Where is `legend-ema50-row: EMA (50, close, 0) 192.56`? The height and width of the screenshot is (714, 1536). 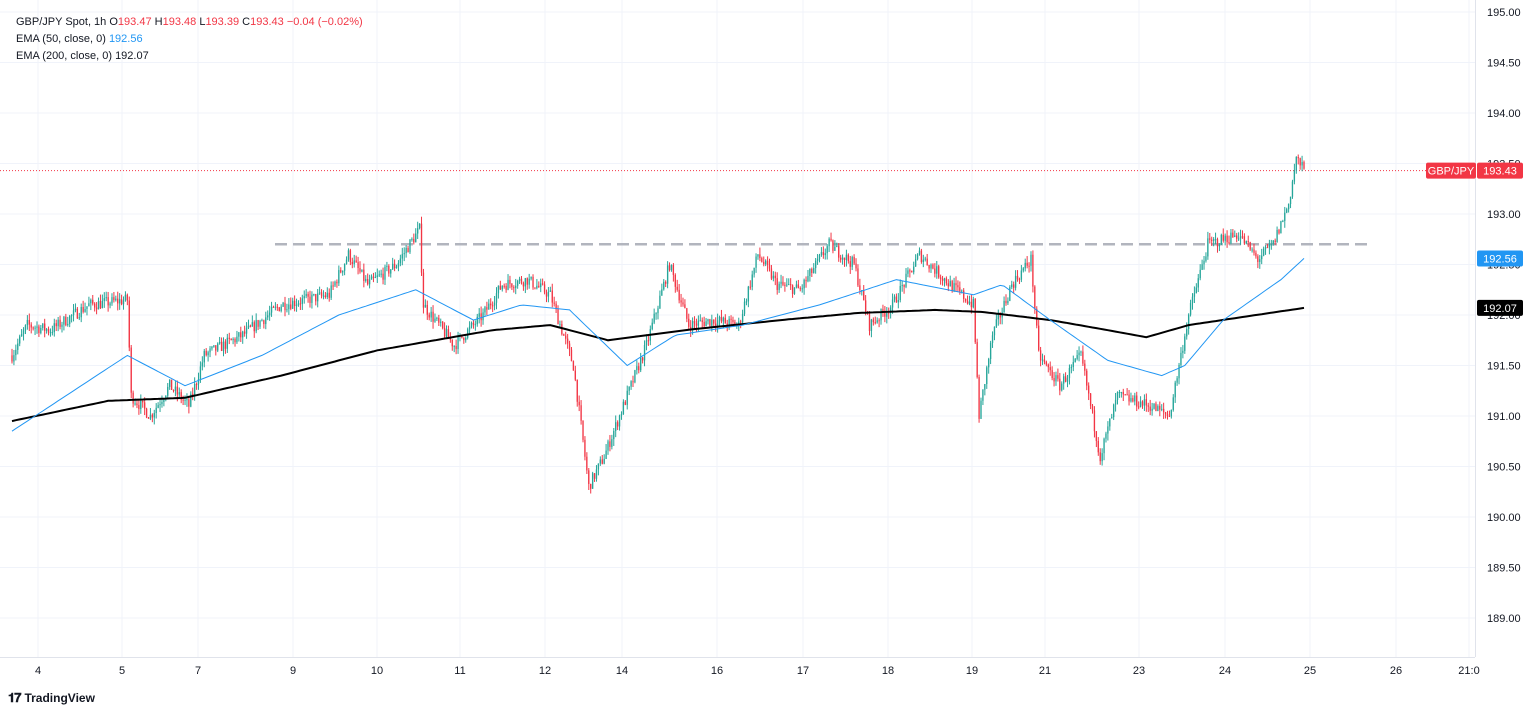 legend-ema50-row: EMA (50, close, 0) 192.56 is located at coordinates (189, 39).